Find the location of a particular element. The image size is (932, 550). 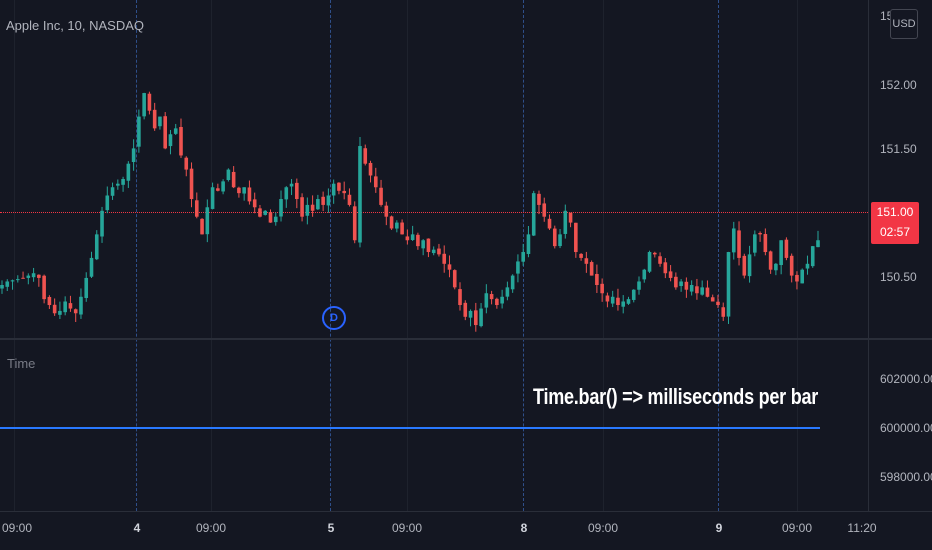

indicator-scale-label: 598000.00 is located at coordinates (906, 477).